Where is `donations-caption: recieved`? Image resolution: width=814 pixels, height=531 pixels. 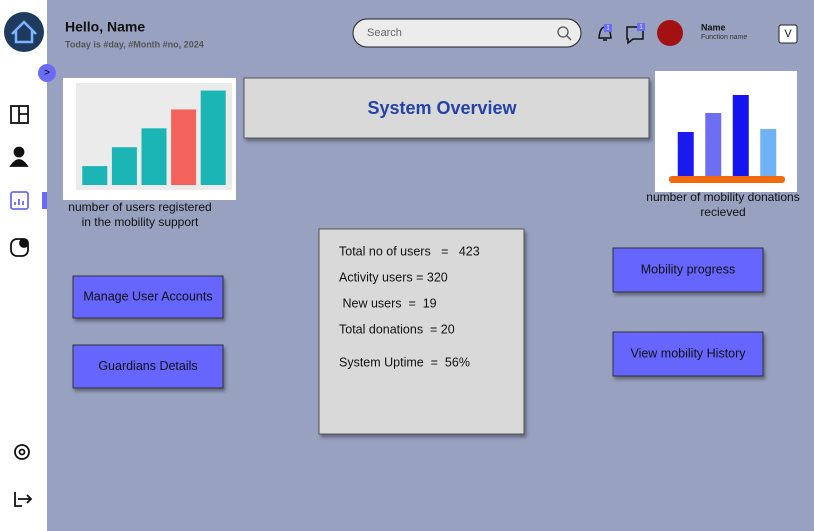 donations-caption: recieved is located at coordinates (722, 212).